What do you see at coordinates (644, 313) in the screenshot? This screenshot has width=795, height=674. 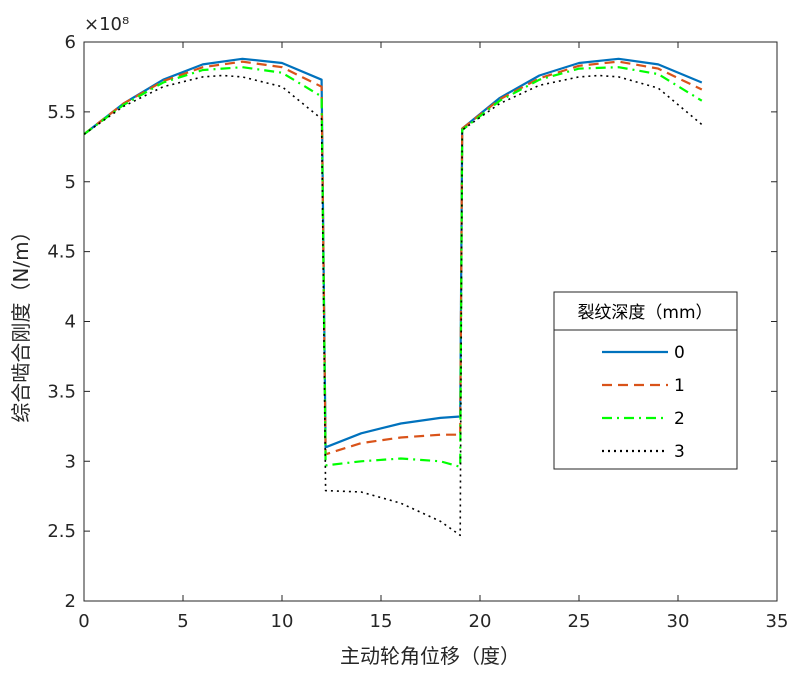 I see `legend-title: 裂纹深度（mm）` at bounding box center [644, 313].